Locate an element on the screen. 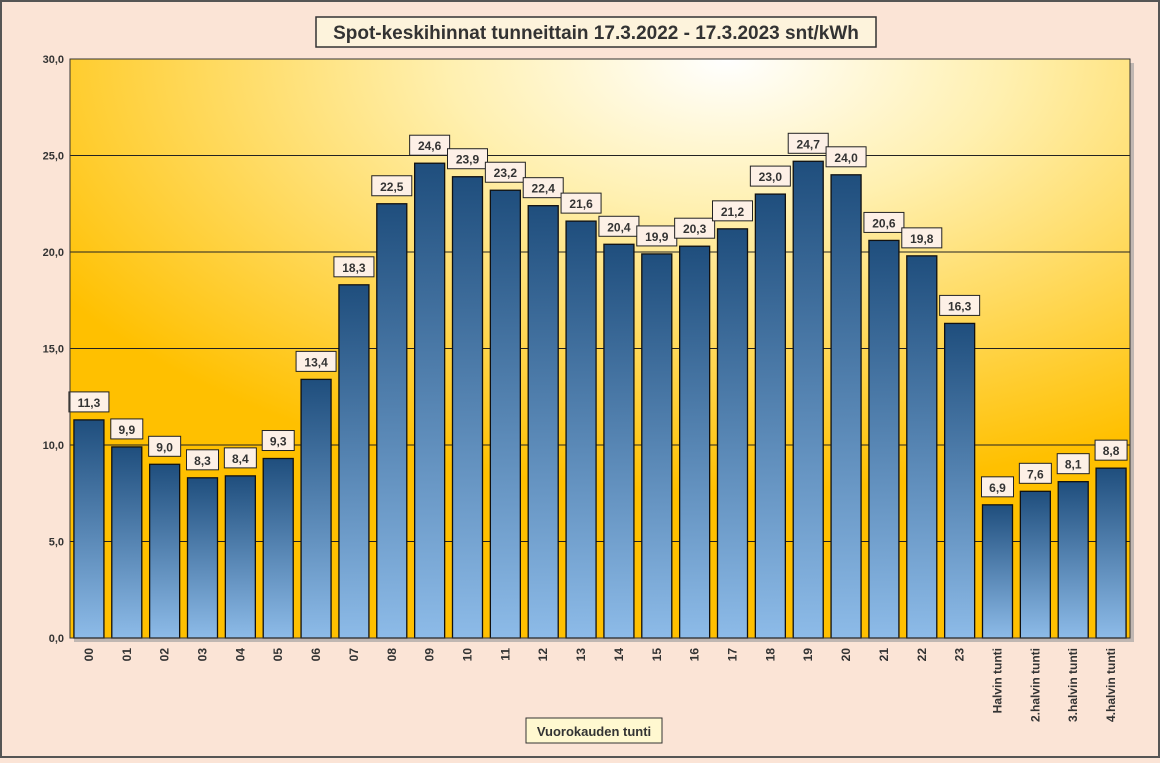 The width and height of the screenshot is (1160, 763). x-tick-label: 15 is located at coordinates (657, 655).